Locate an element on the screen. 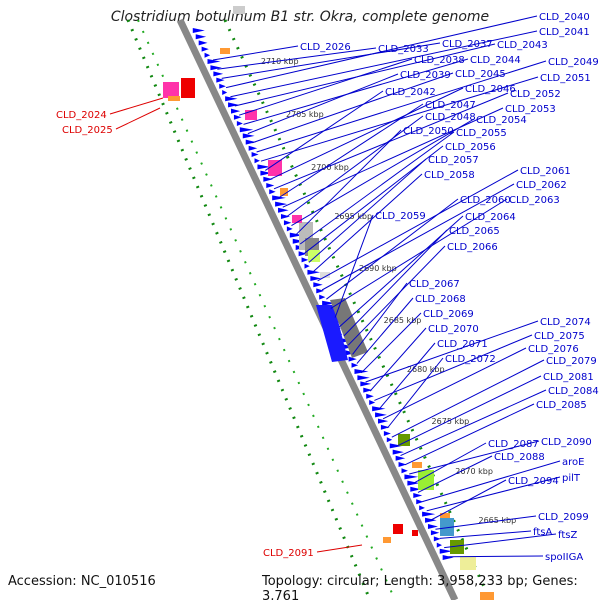  gene-label: CLD_2026 is located at coordinates (325, 47).